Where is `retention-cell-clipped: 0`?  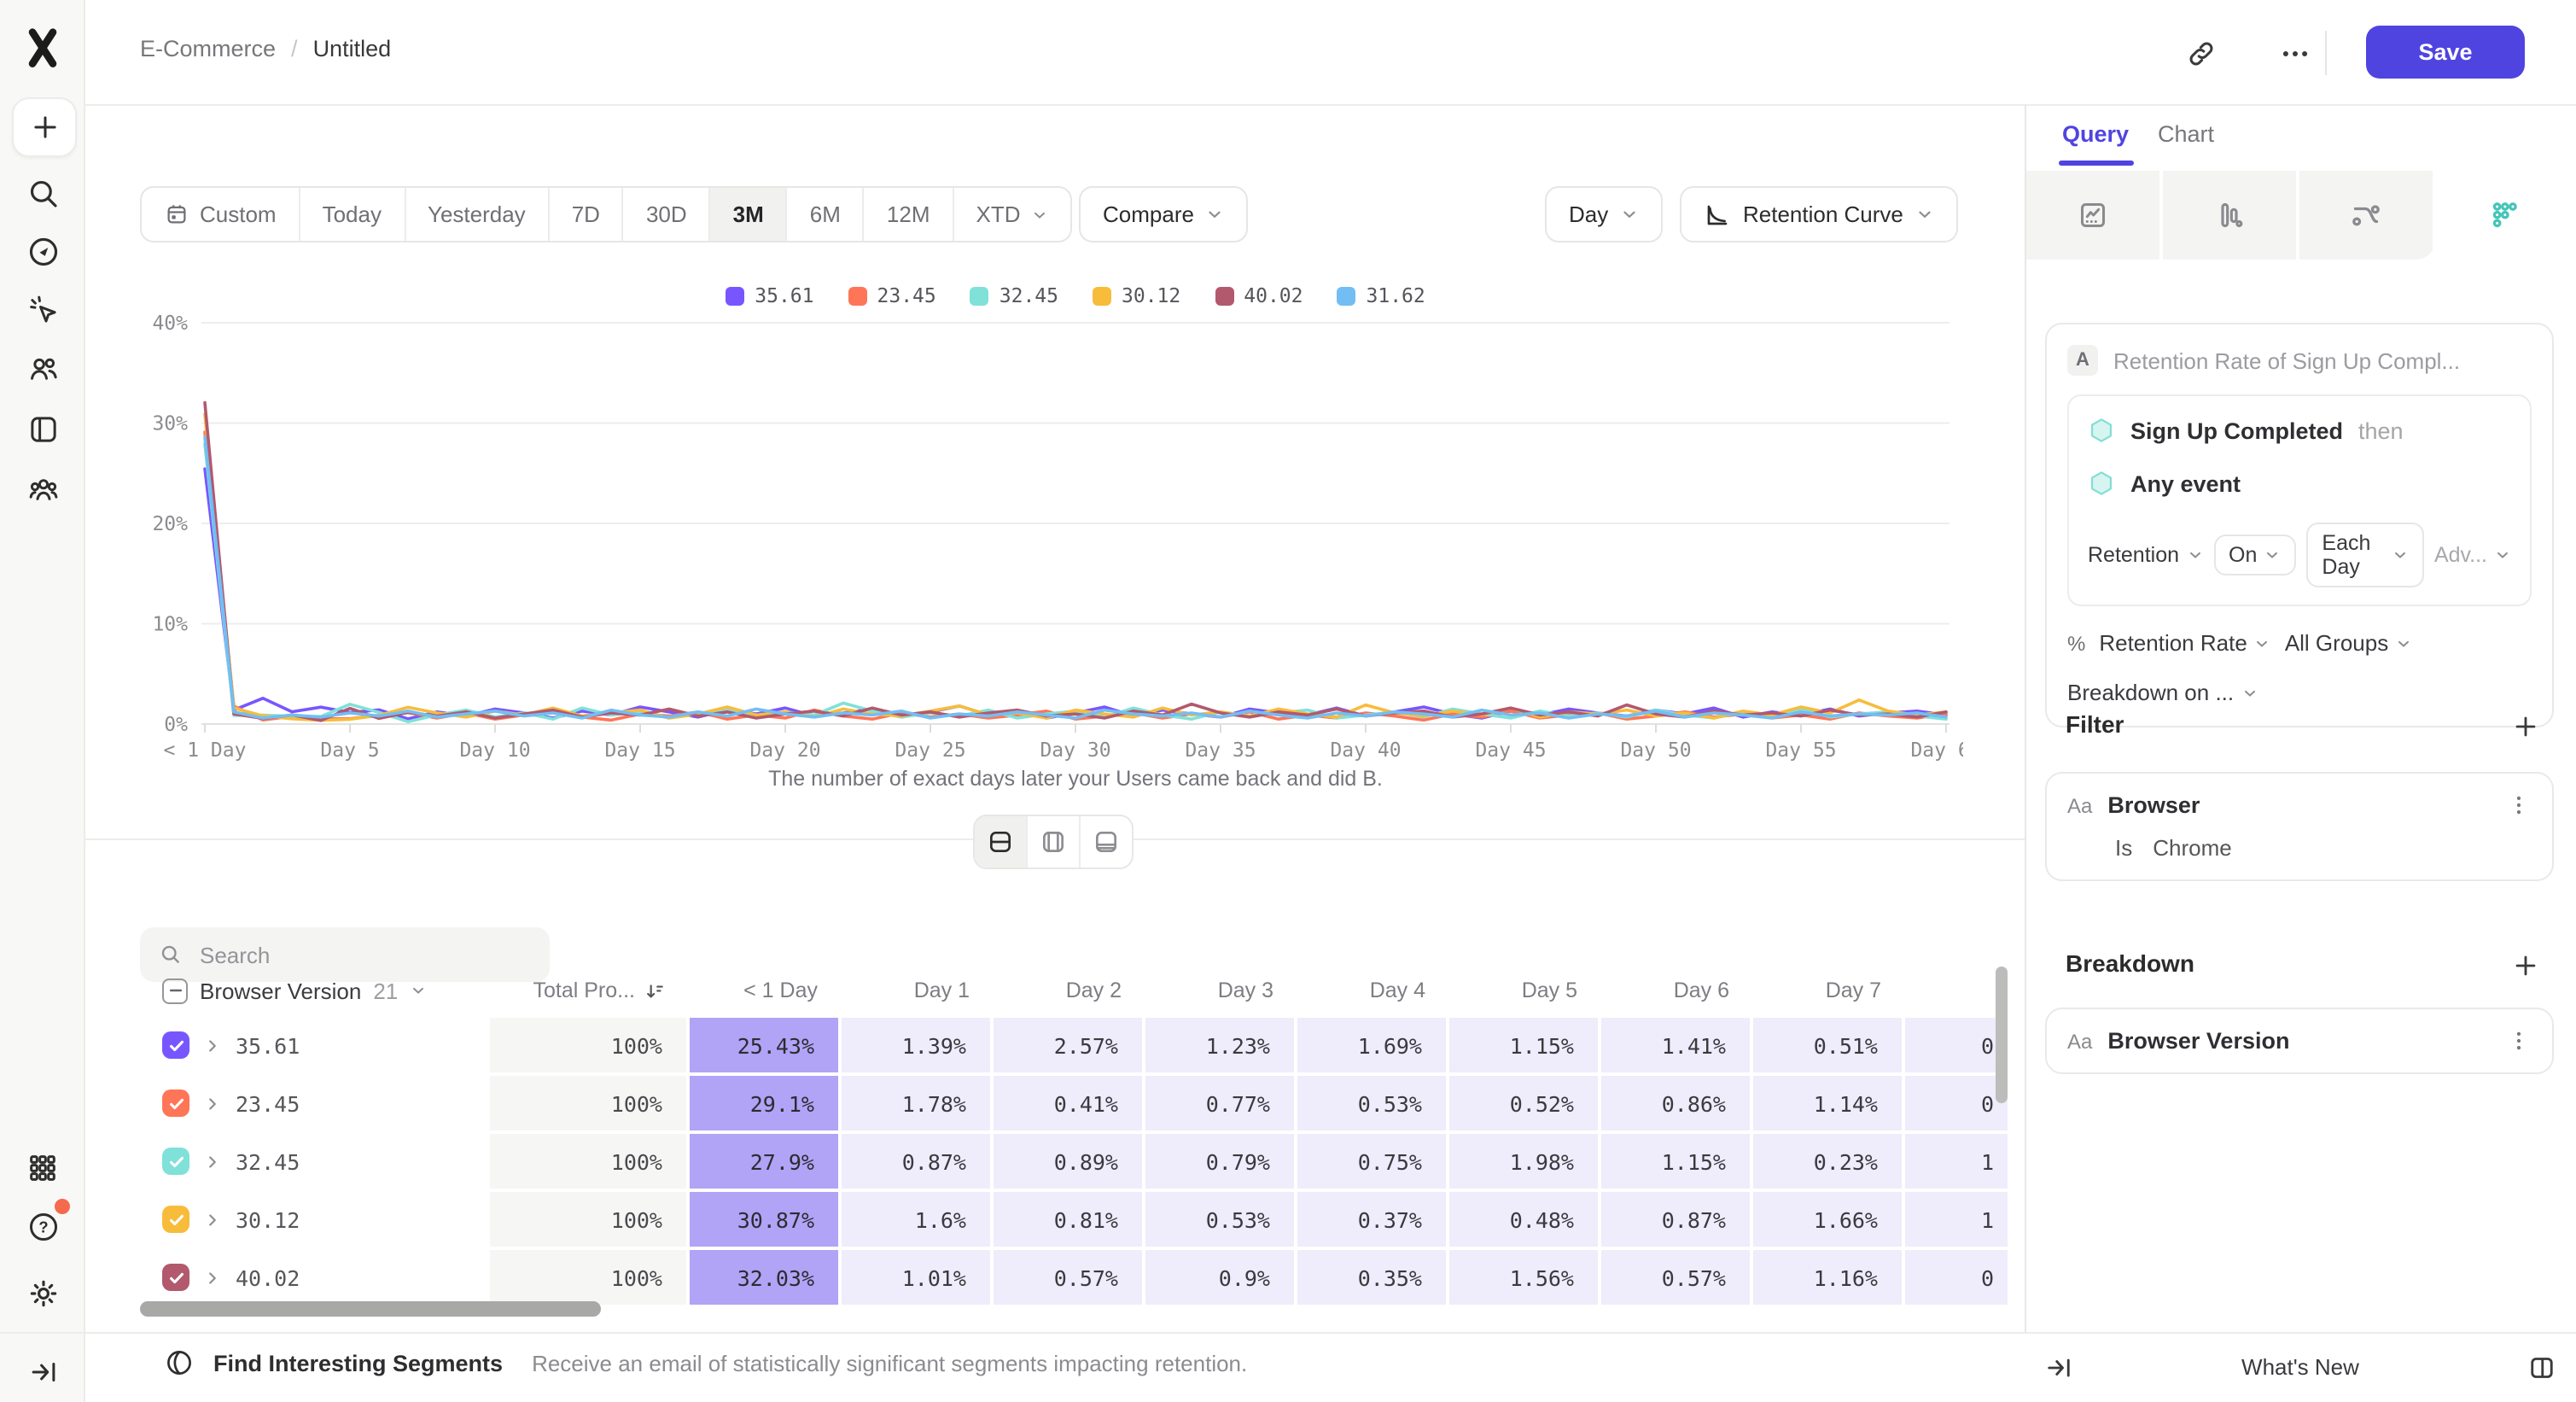 retention-cell-clipped: 0 is located at coordinates (1956, 1278).